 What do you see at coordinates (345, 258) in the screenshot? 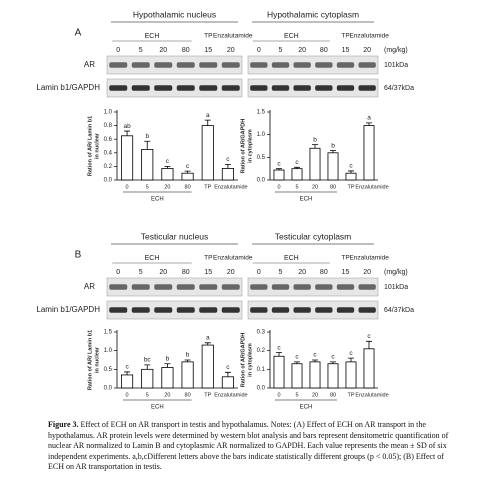
I see `treatment-label: TP` at bounding box center [345, 258].